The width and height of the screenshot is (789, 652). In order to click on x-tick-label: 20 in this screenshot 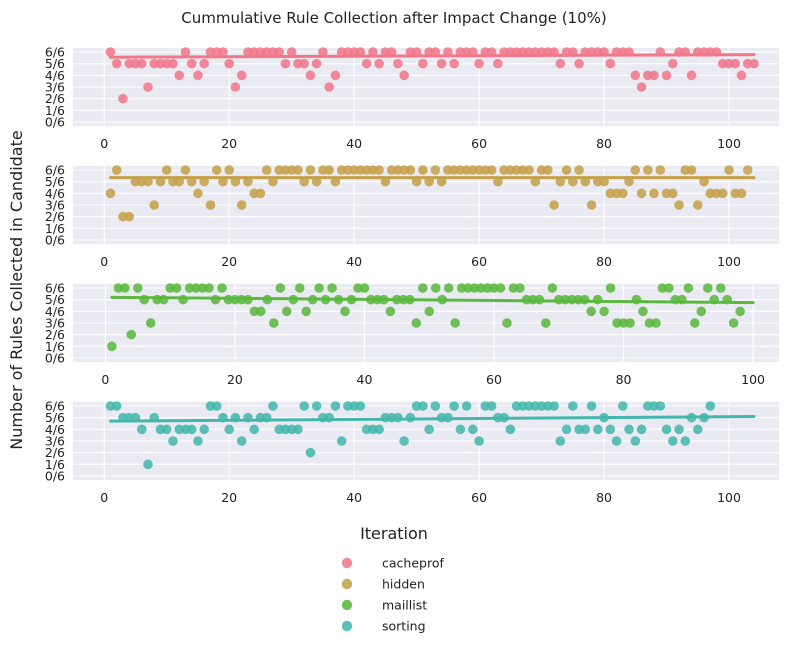, I will do `click(229, 143)`.